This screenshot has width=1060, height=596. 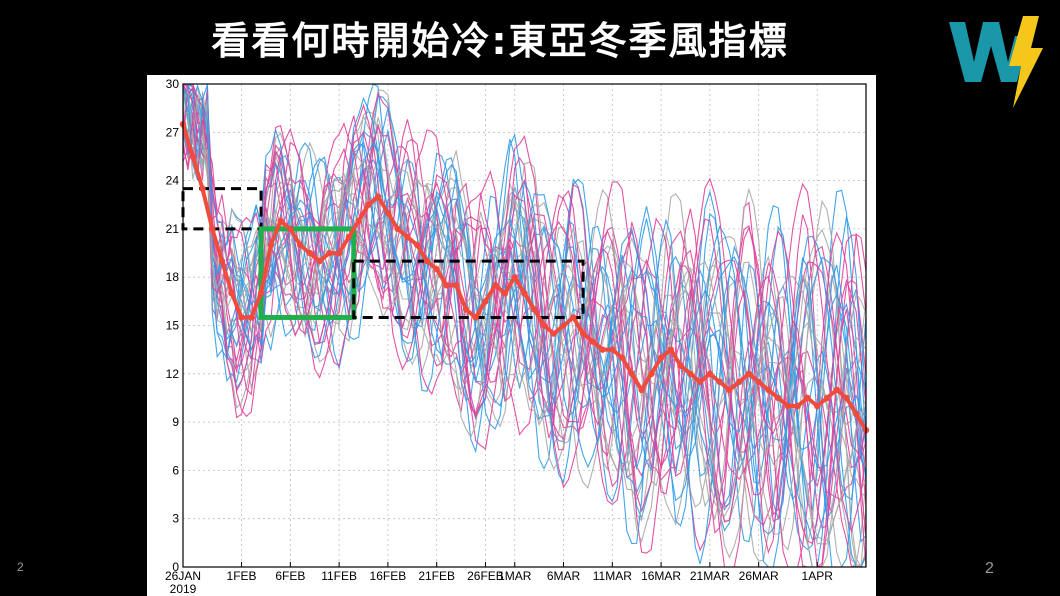 I want to click on y-tick-layer: 0 3 6 9 12 15 18 21 24 27 30, so click(x=173, y=325).